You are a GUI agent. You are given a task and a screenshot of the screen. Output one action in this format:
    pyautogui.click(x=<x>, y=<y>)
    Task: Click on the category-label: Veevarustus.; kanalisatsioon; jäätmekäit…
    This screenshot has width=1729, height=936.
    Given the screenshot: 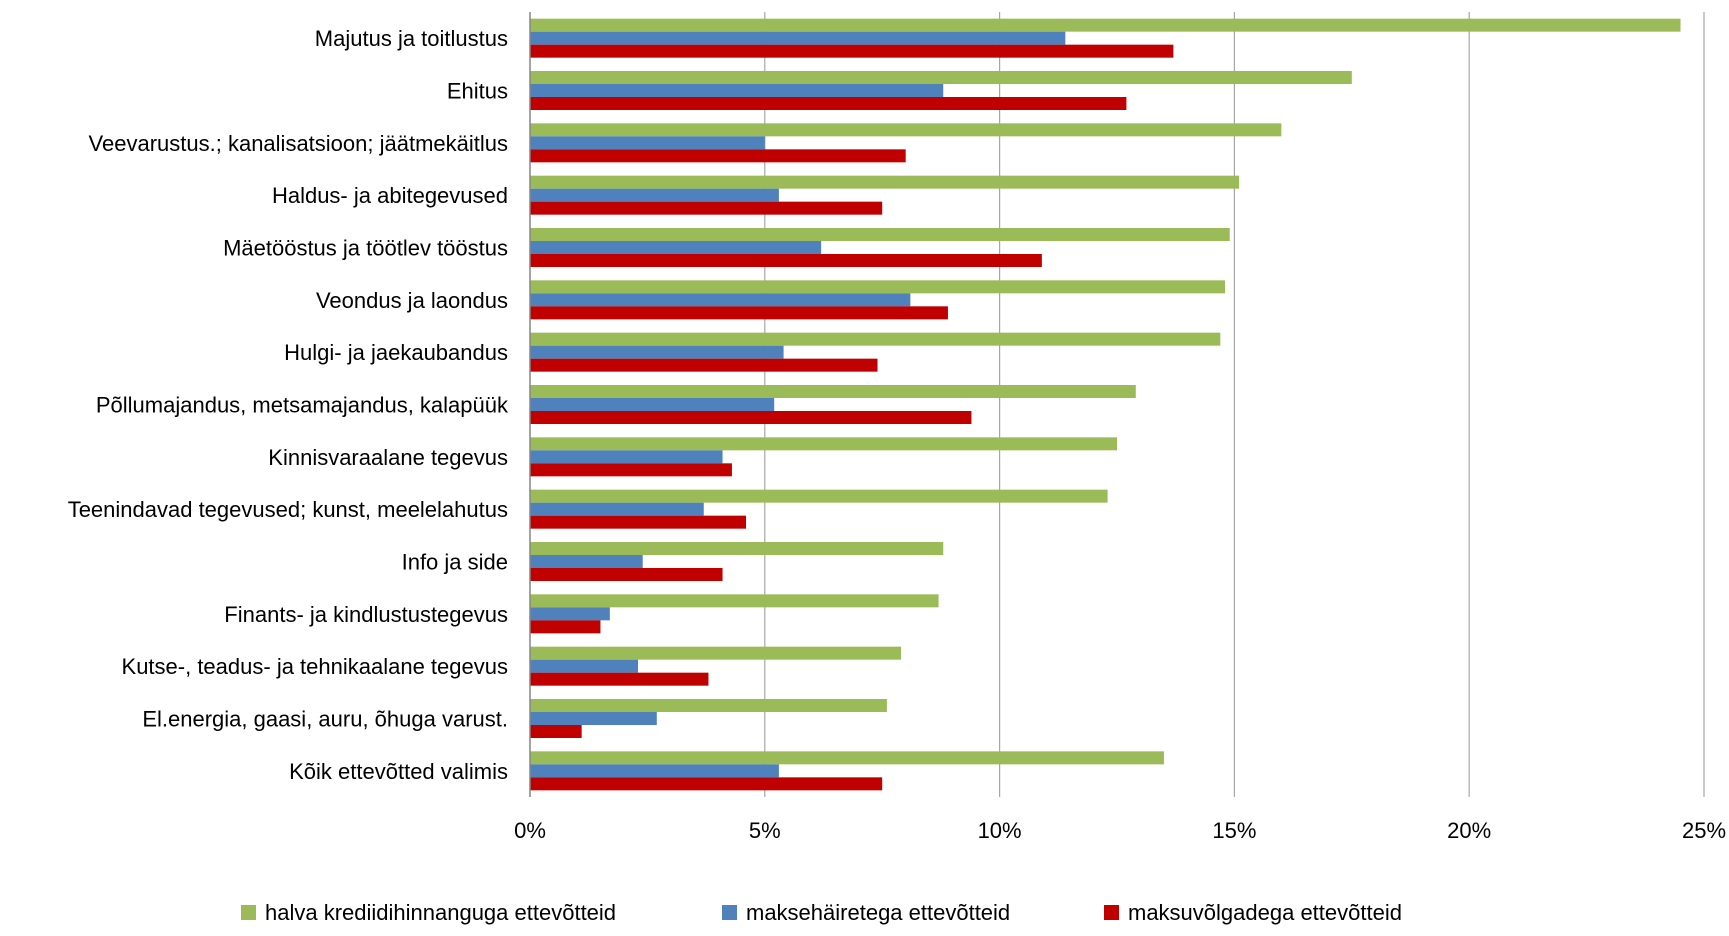 What is the action you would take?
    pyautogui.click(x=298, y=143)
    